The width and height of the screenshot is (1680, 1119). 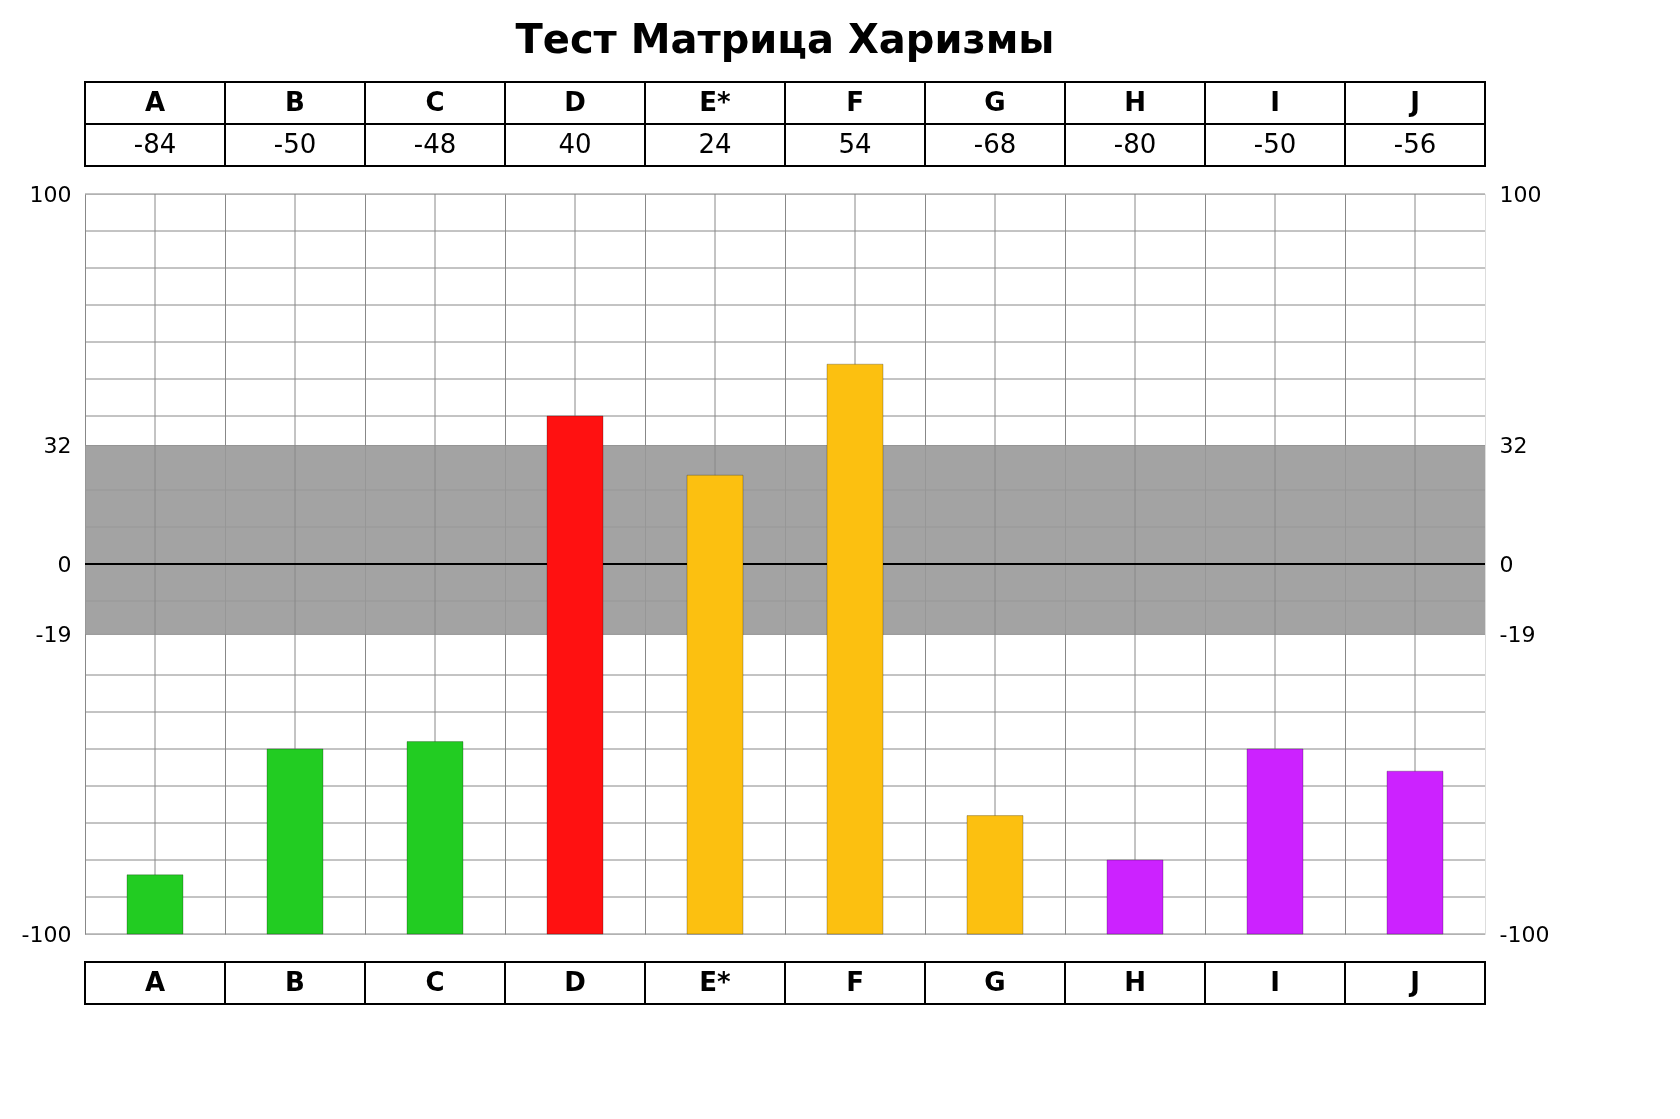 What do you see at coordinates (1135, 982) in the screenshot?
I see `x-tick-label: H` at bounding box center [1135, 982].